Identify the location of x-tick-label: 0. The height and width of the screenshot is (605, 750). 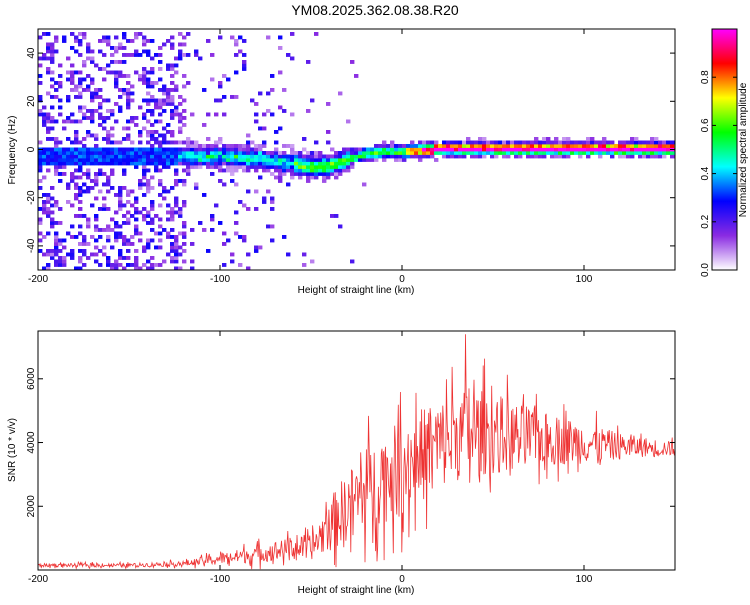
(402, 579).